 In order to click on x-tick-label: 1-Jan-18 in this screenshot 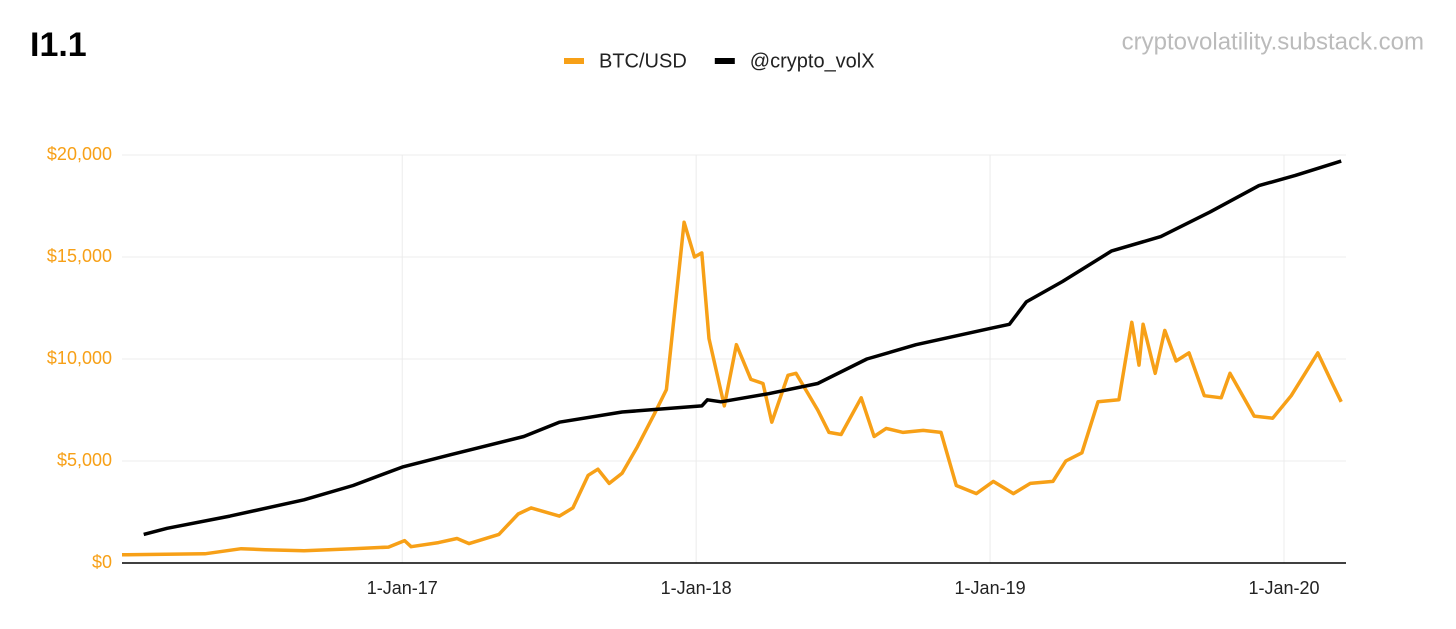, I will do `click(696, 588)`.